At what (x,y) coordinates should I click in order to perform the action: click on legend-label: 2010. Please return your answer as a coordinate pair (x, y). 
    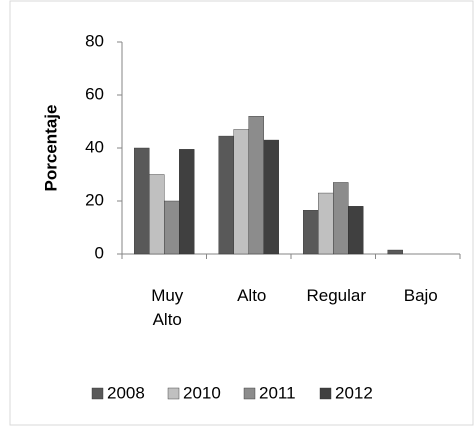
    Looking at the image, I should click on (202, 392).